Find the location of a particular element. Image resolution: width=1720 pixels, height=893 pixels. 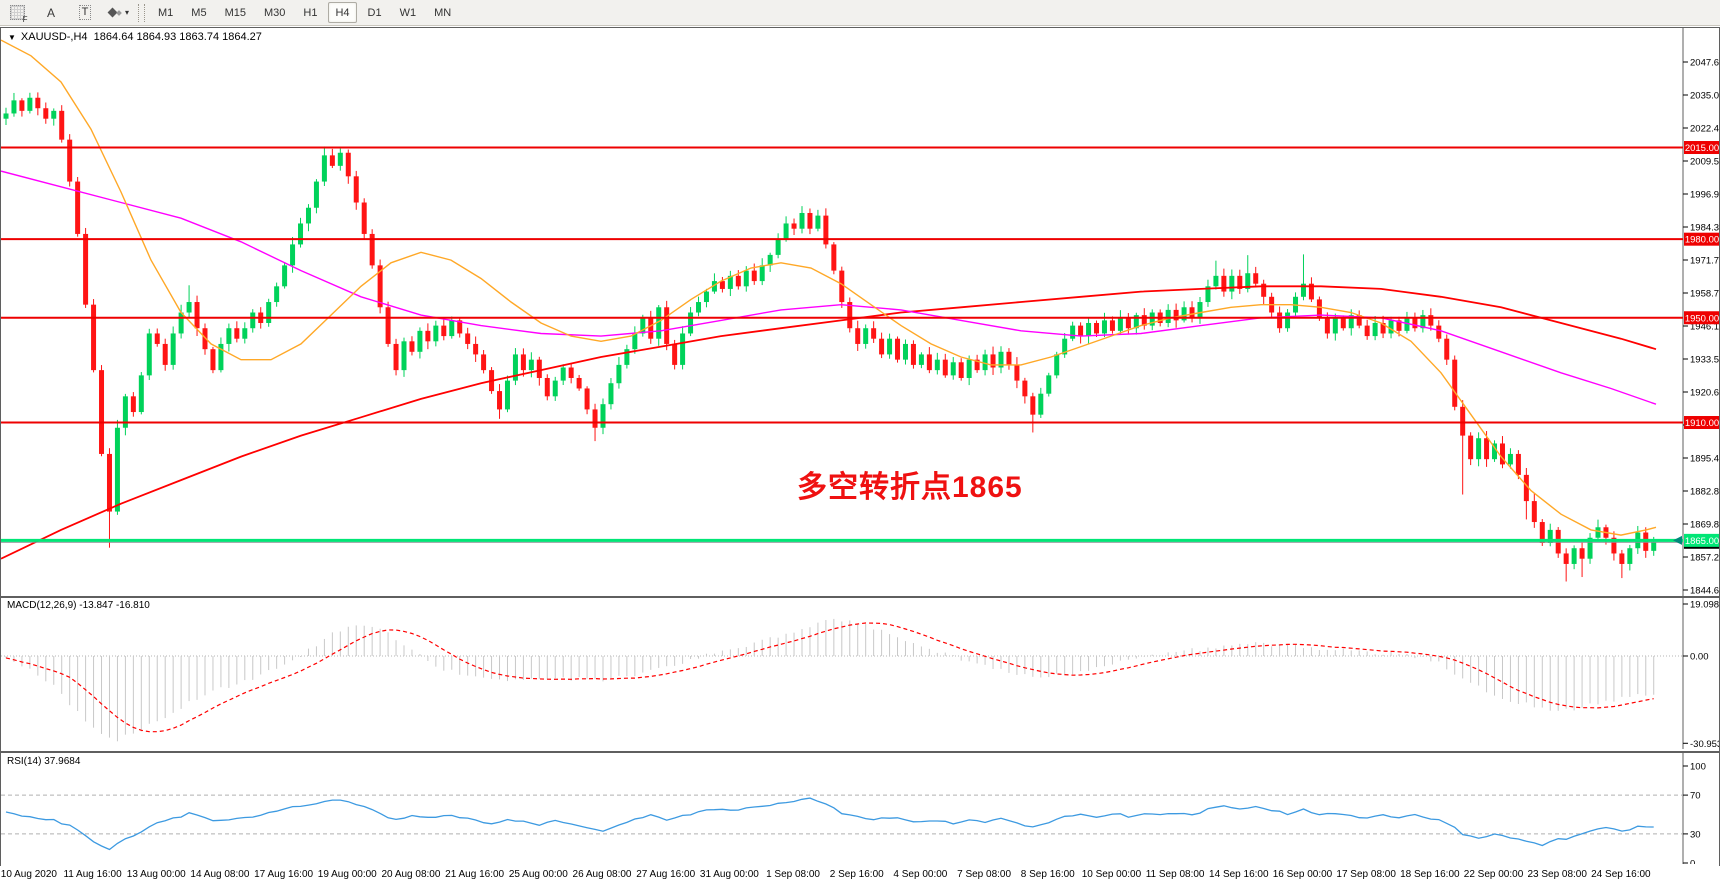

date-label: 22 Sep 00:00 is located at coordinates (1493, 874).